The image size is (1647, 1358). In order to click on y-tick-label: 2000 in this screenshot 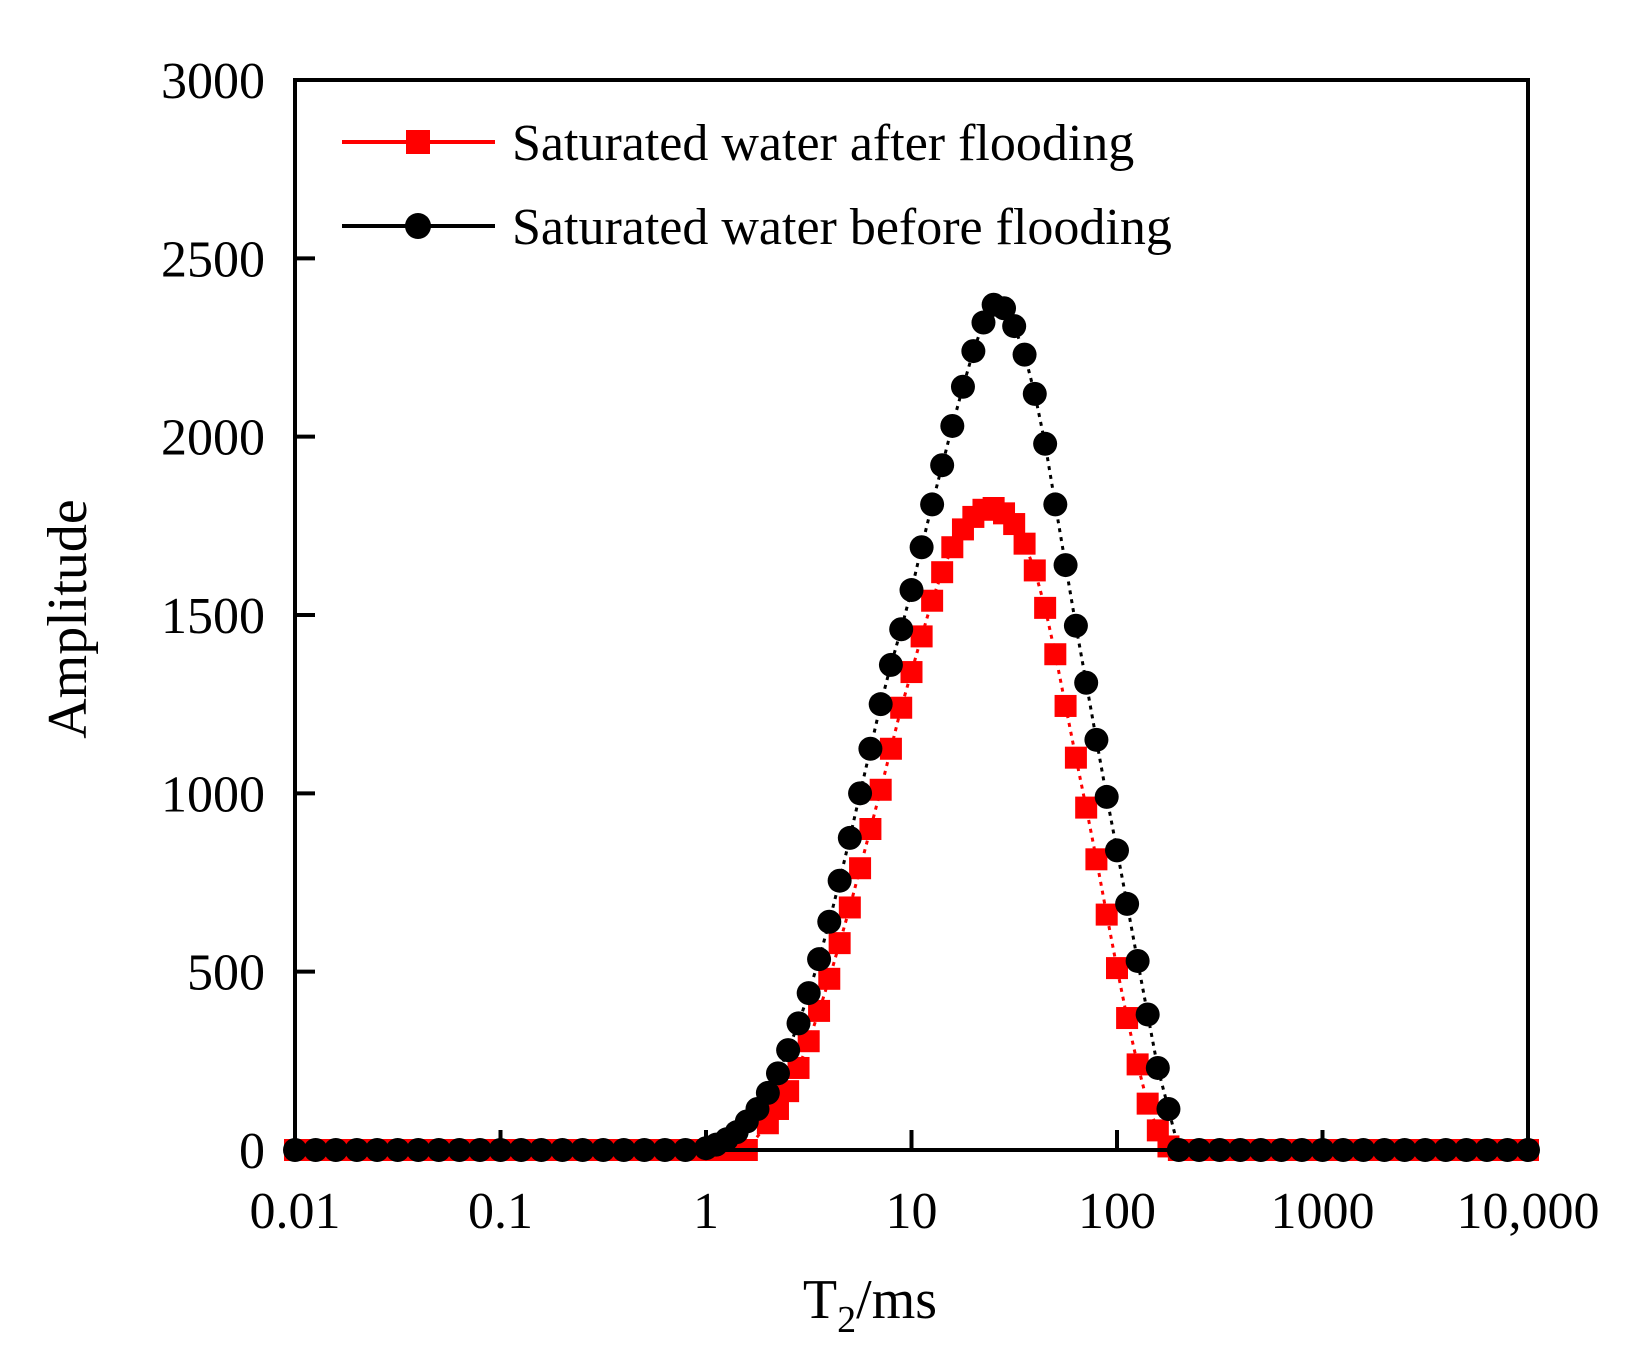, I will do `click(213, 438)`.